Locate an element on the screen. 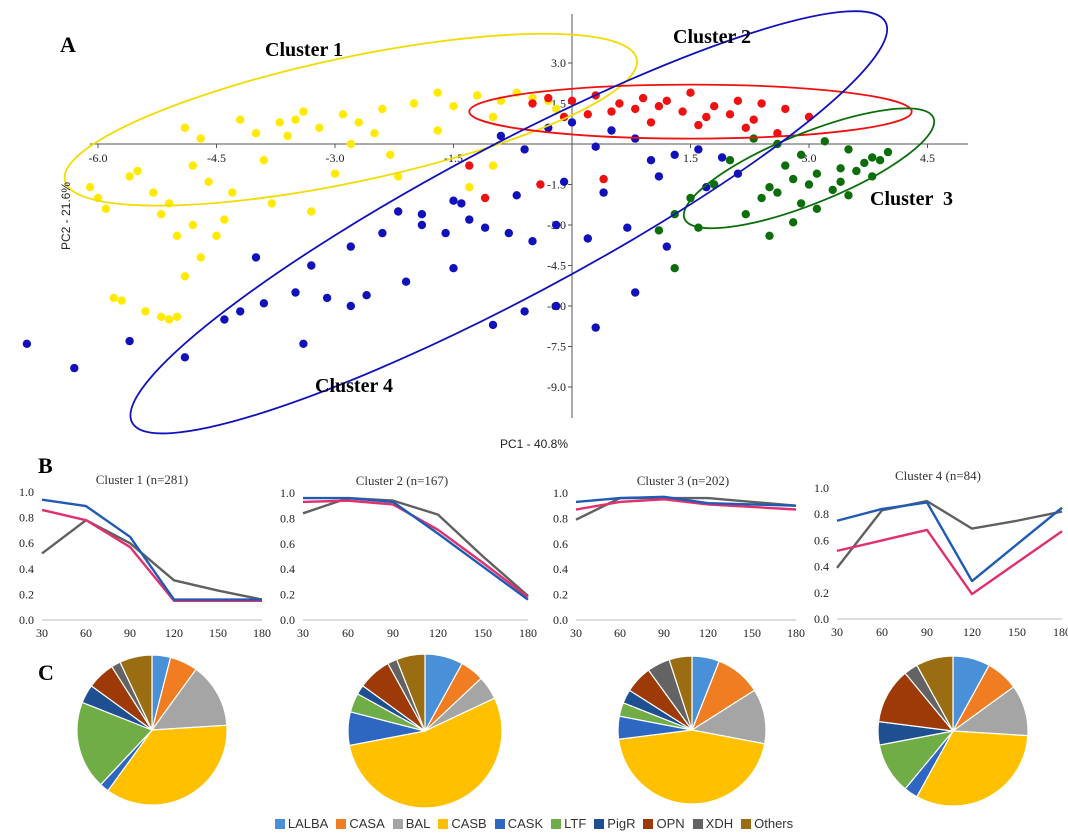 This screenshot has height=836, width=1068. line-chart-title: Cluster 1 (n=281) is located at coordinates (142, 479).